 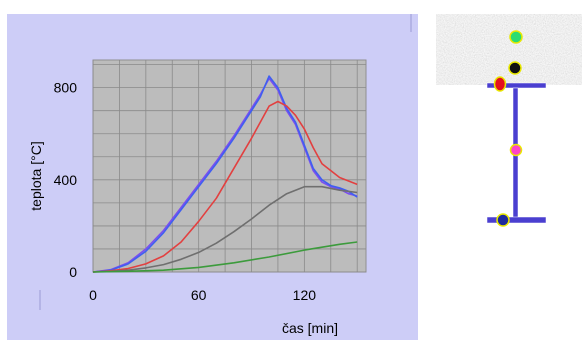 I want to click on y-tick-label: 800, so click(x=66, y=88).